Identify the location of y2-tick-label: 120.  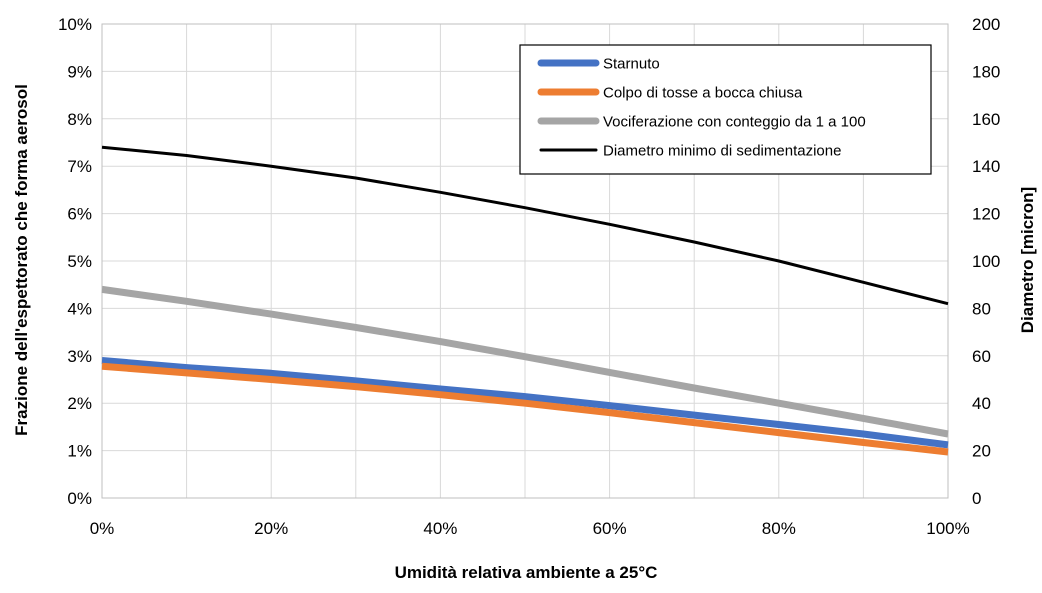
(986, 214).